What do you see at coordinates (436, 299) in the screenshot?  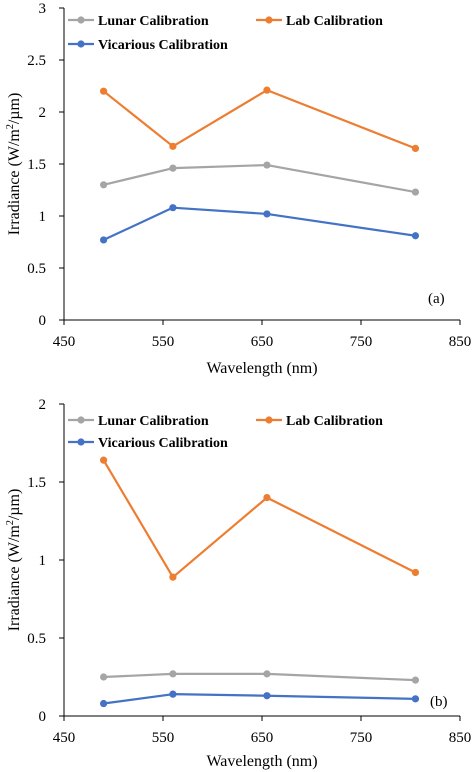 I see `panel-label: (a)` at bounding box center [436, 299].